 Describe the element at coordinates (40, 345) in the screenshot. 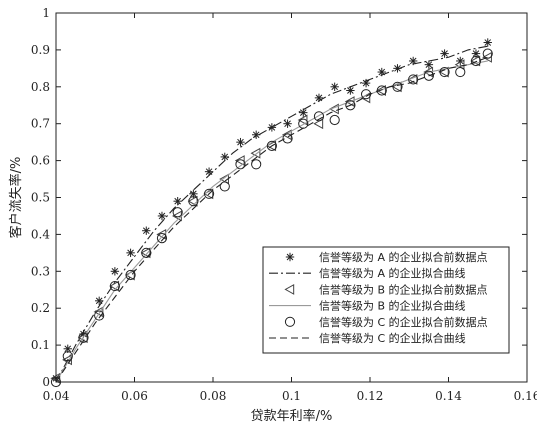

I see `y-tick-label: 0.1` at that location.